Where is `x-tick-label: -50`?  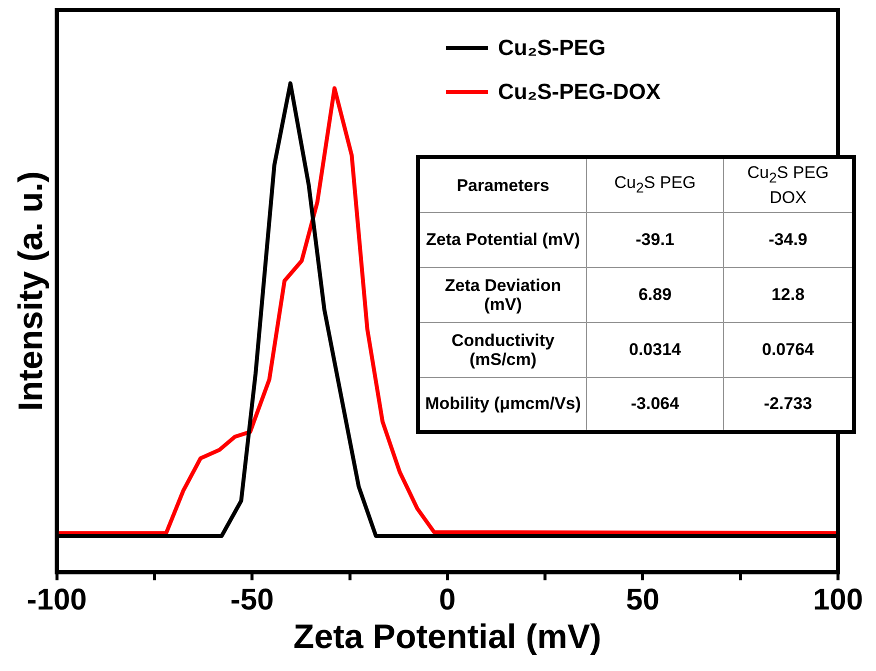 x-tick-label: -50 is located at coordinates (252, 599).